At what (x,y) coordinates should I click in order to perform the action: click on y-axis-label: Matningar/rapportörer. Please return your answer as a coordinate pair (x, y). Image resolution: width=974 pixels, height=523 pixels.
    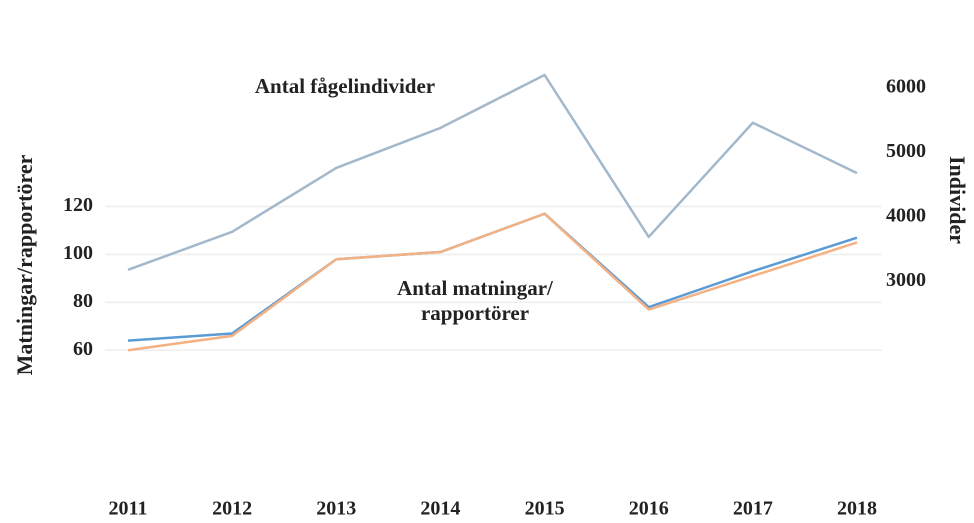
    Looking at the image, I should click on (24, 264).